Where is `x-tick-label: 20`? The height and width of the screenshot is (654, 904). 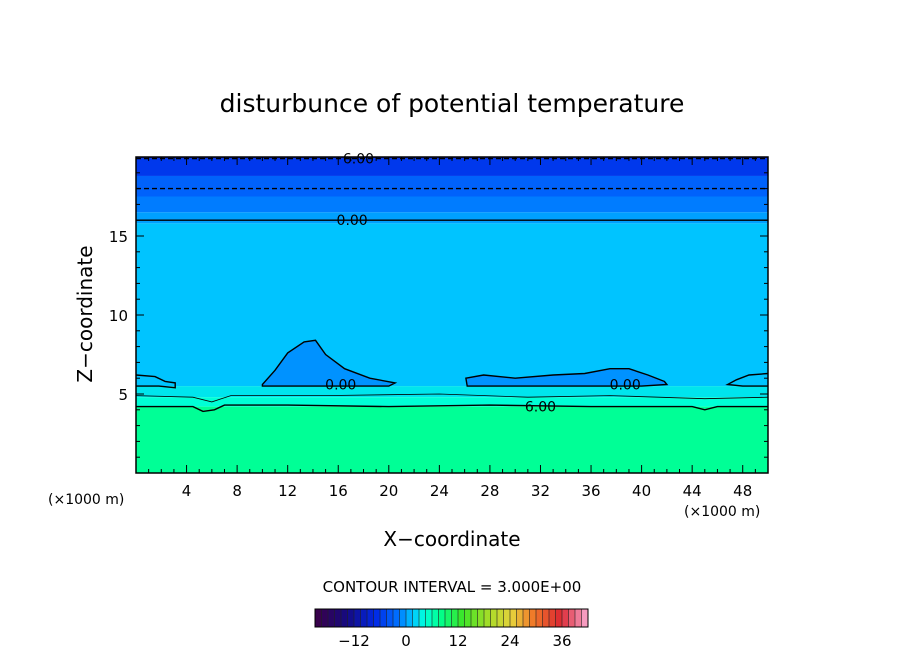
x-tick-label: 20 is located at coordinates (388, 491).